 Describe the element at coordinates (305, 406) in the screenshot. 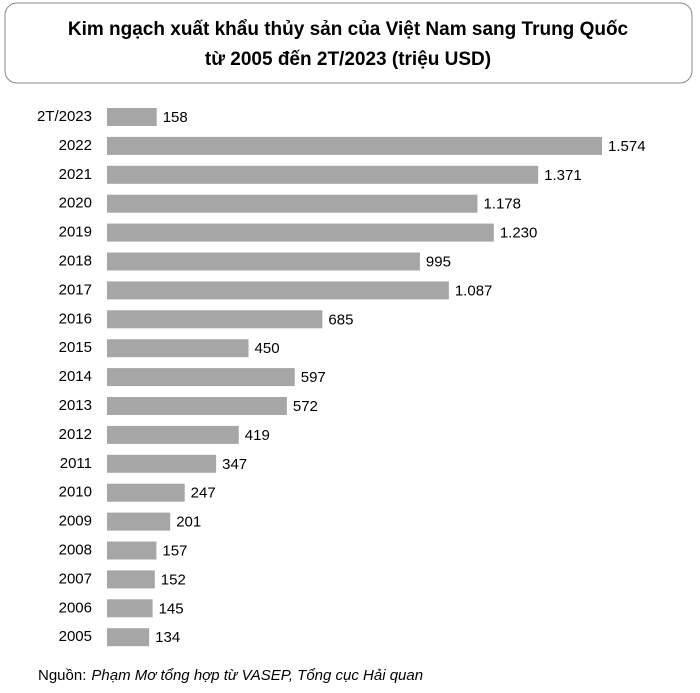

I see `value-label: 572` at that location.